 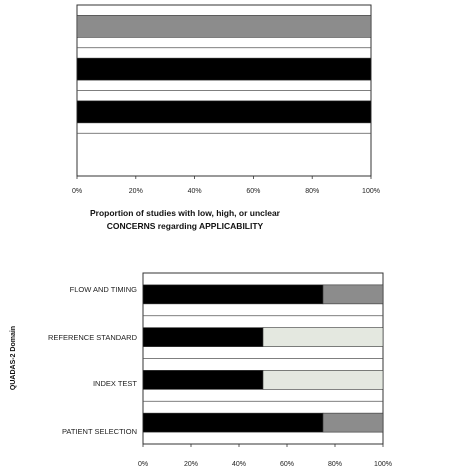 What do you see at coordinates (93, 337) in the screenshot?
I see `y-category-label: REFERENCE STANDARD` at bounding box center [93, 337].